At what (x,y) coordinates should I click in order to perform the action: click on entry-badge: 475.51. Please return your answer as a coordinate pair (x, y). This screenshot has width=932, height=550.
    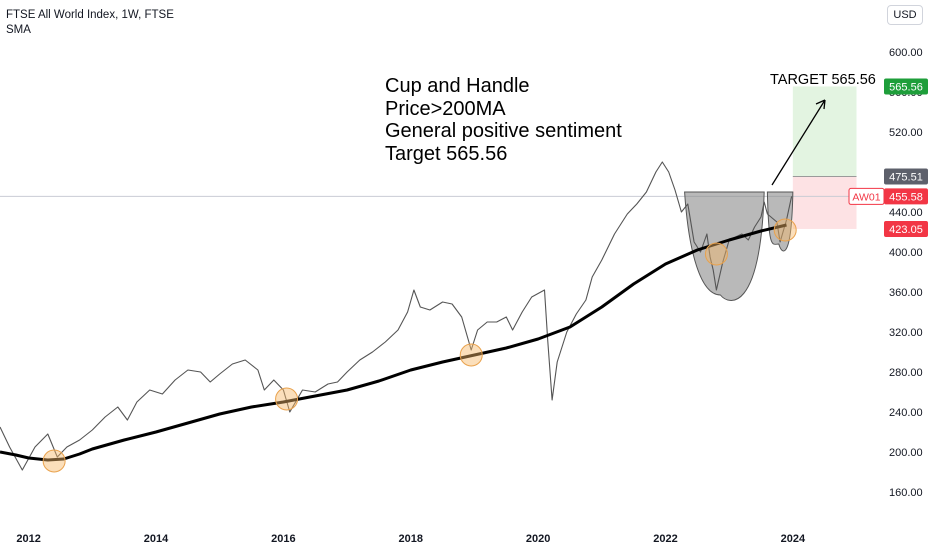
    Looking at the image, I should click on (906, 177).